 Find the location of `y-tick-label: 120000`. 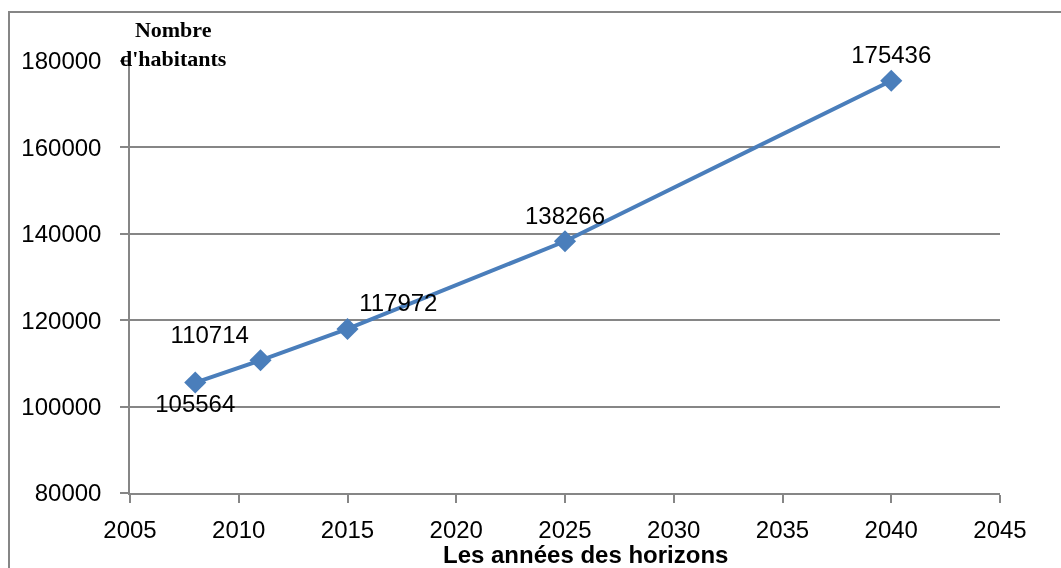

y-tick-label: 120000 is located at coordinates (61, 320).